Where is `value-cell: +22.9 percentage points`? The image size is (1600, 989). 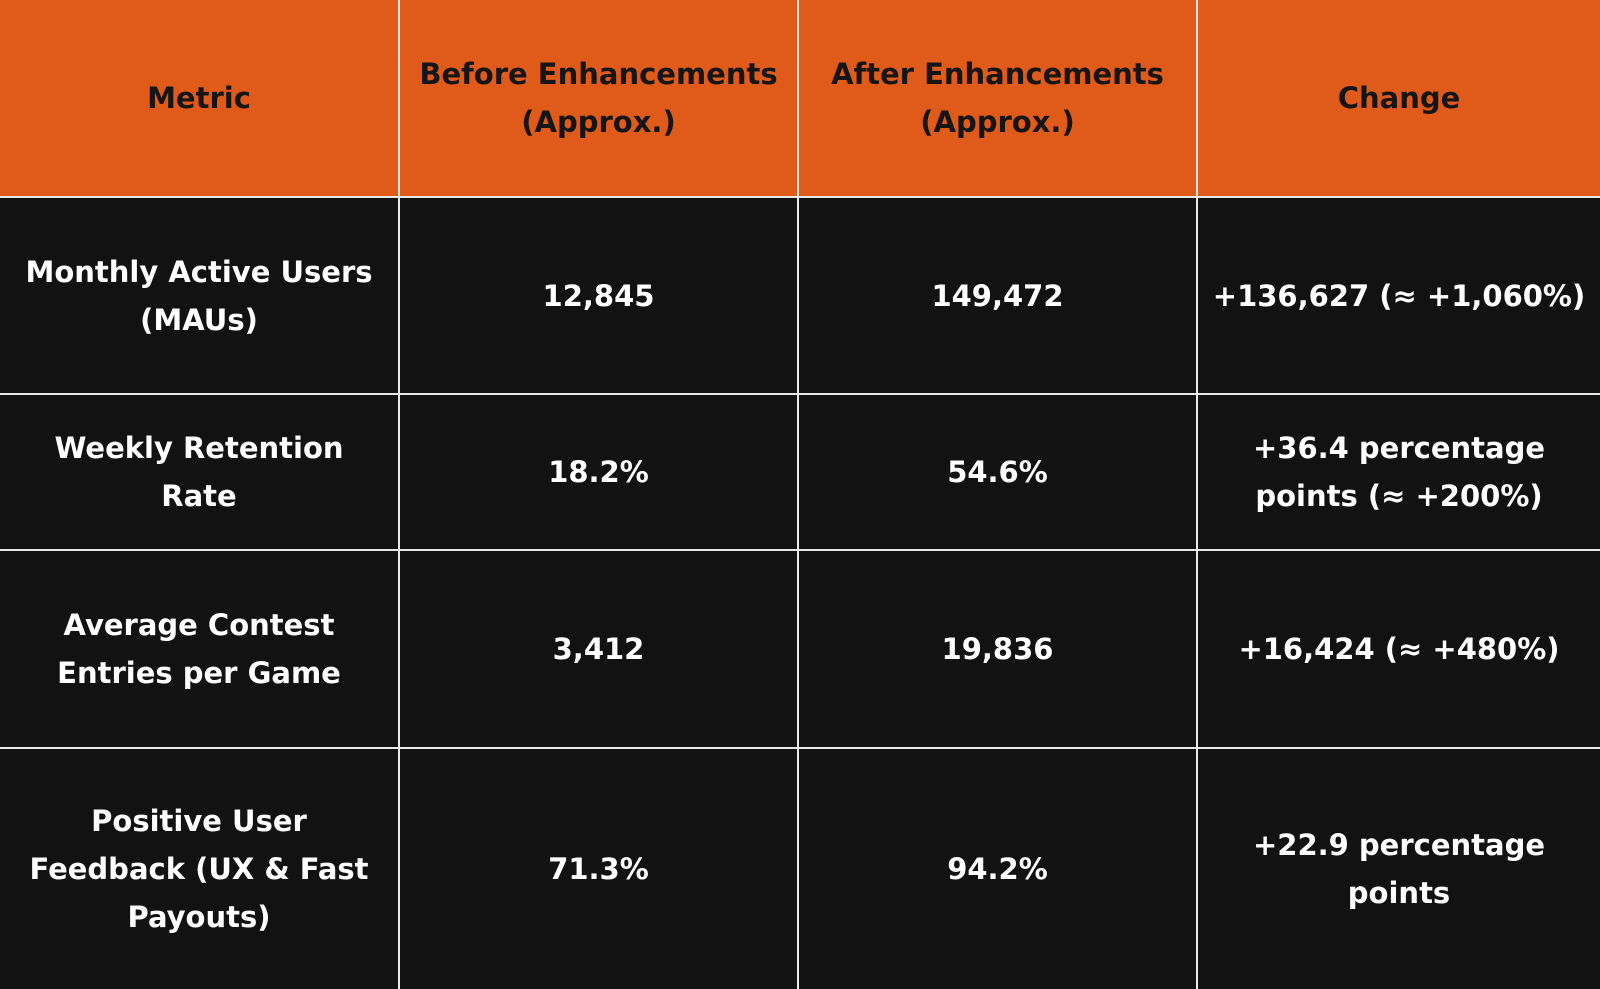 value-cell: +22.9 percentage points is located at coordinates (1398, 868).